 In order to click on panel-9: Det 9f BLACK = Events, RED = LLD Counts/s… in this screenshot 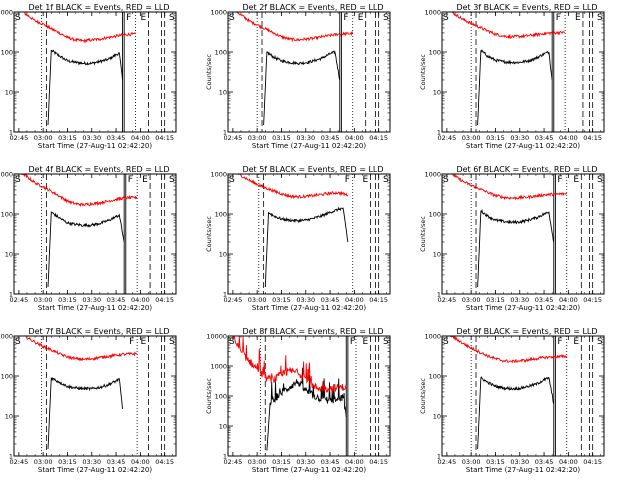, I will do `click(512, 400)`.